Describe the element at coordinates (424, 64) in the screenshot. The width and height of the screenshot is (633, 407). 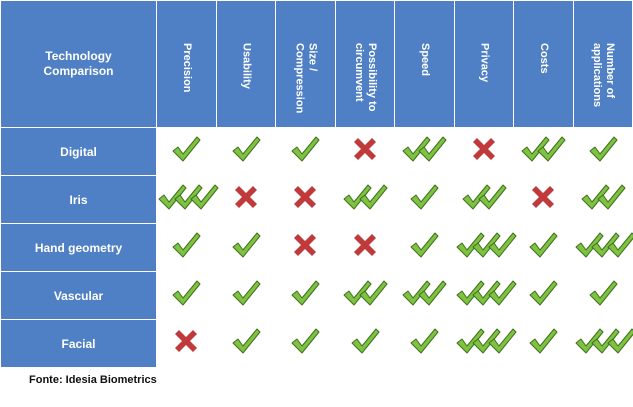
I see `column-header-speed: Speed` at that location.